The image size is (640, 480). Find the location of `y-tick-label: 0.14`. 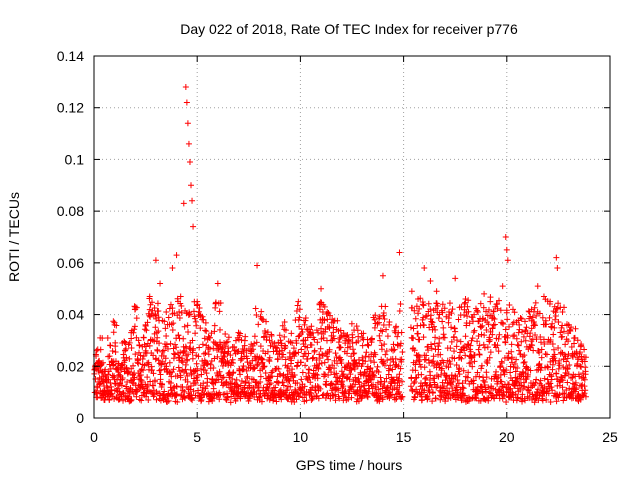

y-tick-label: 0.14 is located at coordinates (70, 56).